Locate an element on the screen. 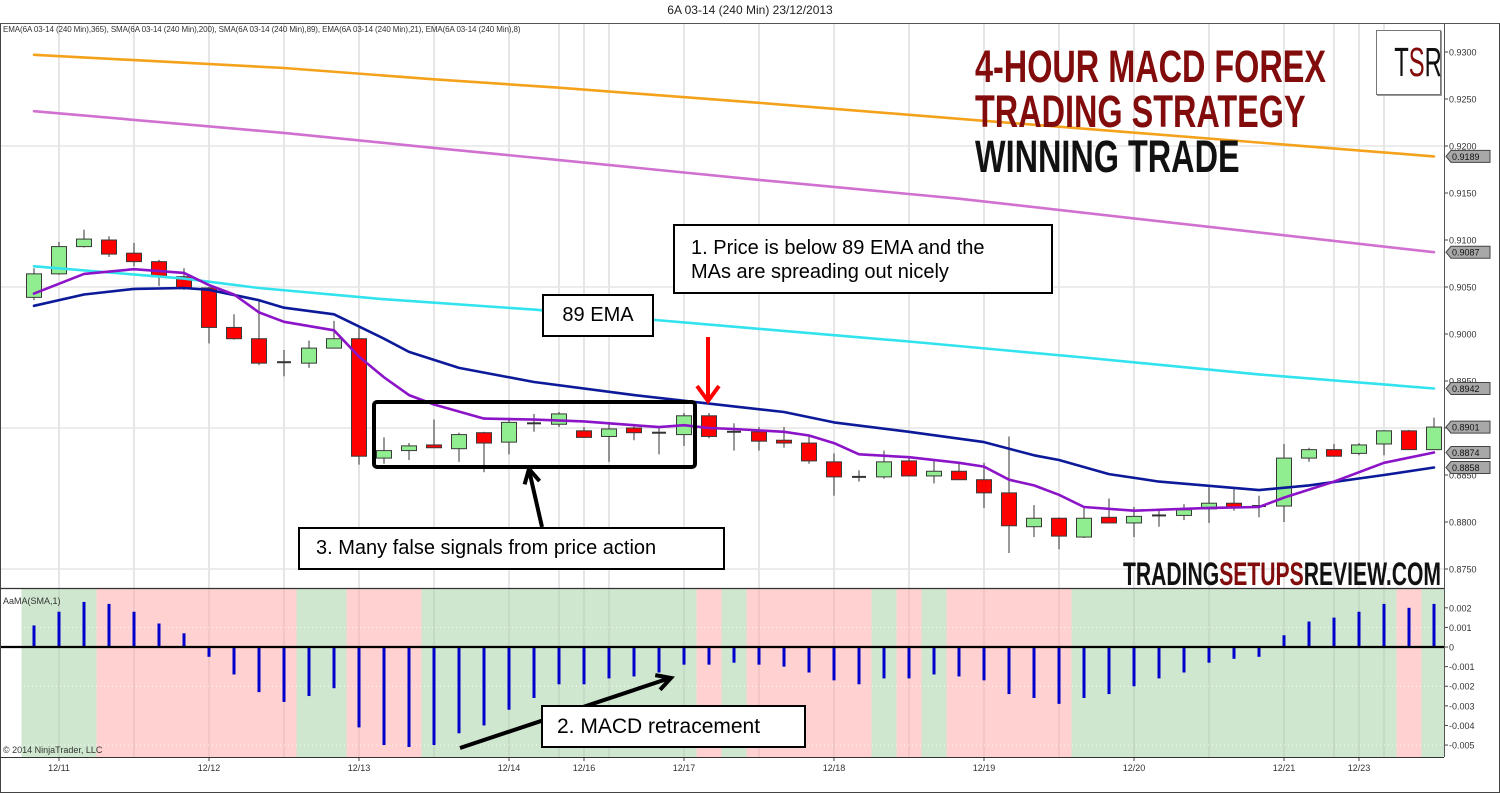 This screenshot has width=1500, height=793. last-value-badge-label: 0.8858 is located at coordinates (1466, 468).